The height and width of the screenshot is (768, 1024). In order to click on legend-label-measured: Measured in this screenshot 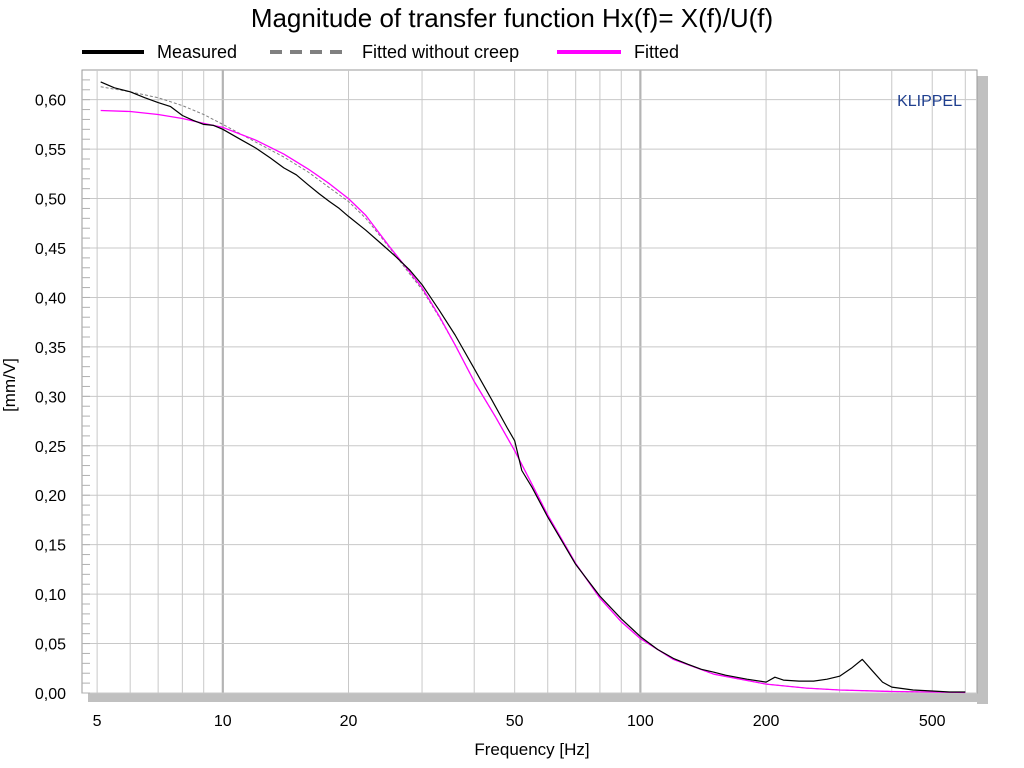, I will do `click(197, 52)`.